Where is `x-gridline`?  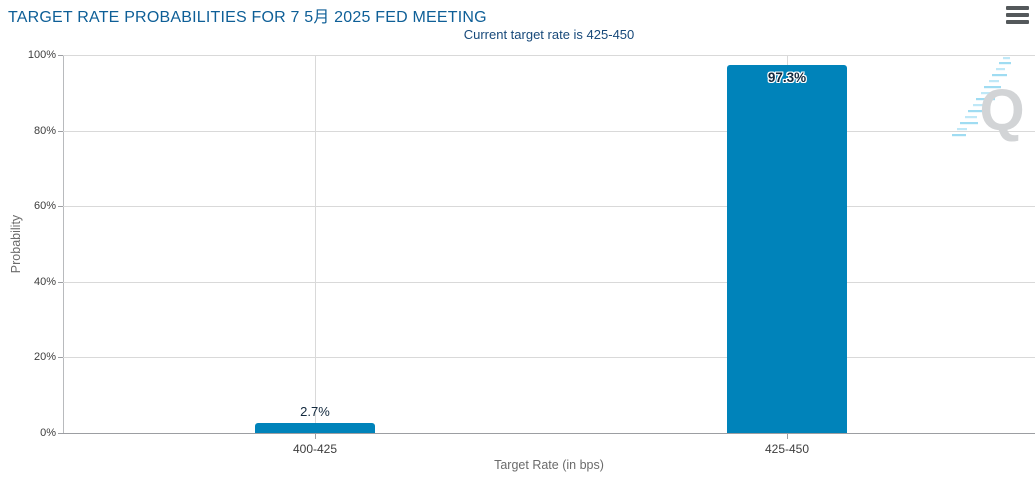 x-gridline is located at coordinates (315, 244).